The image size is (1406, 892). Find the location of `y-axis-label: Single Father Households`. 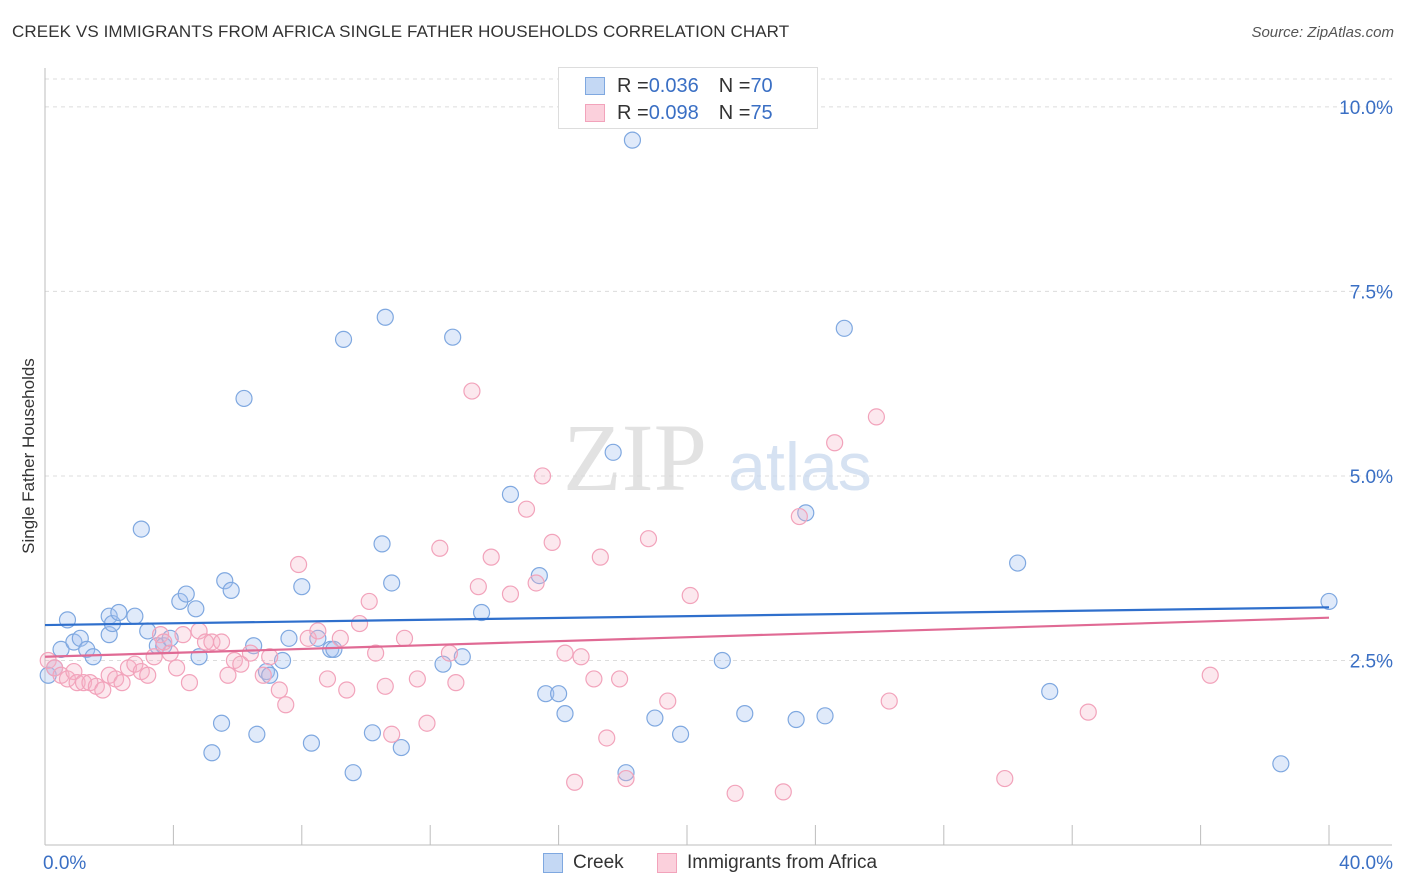

y-axis-label: Single Father Households is located at coordinates (28, 456).